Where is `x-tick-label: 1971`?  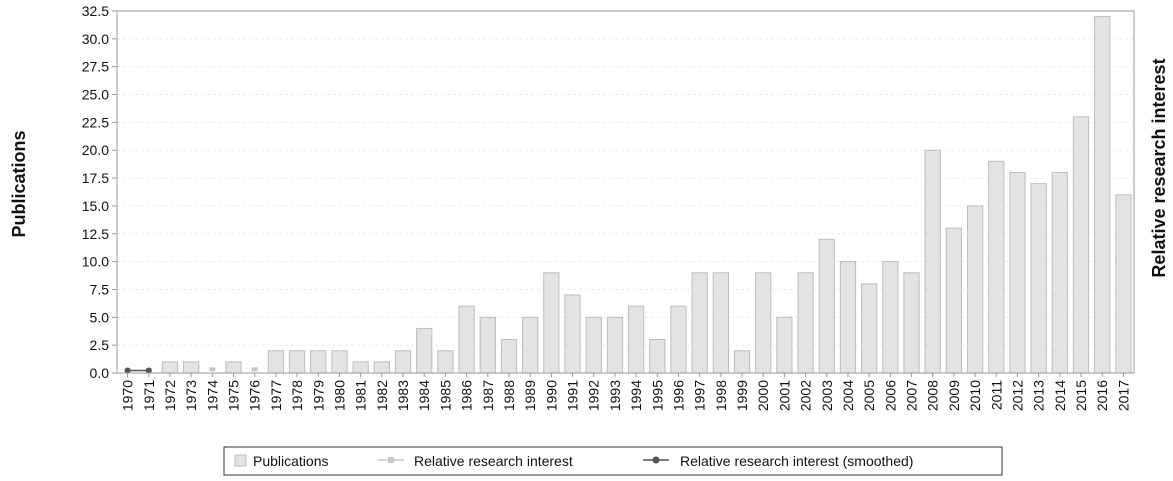 x-tick-label: 1971 is located at coordinates (149, 395).